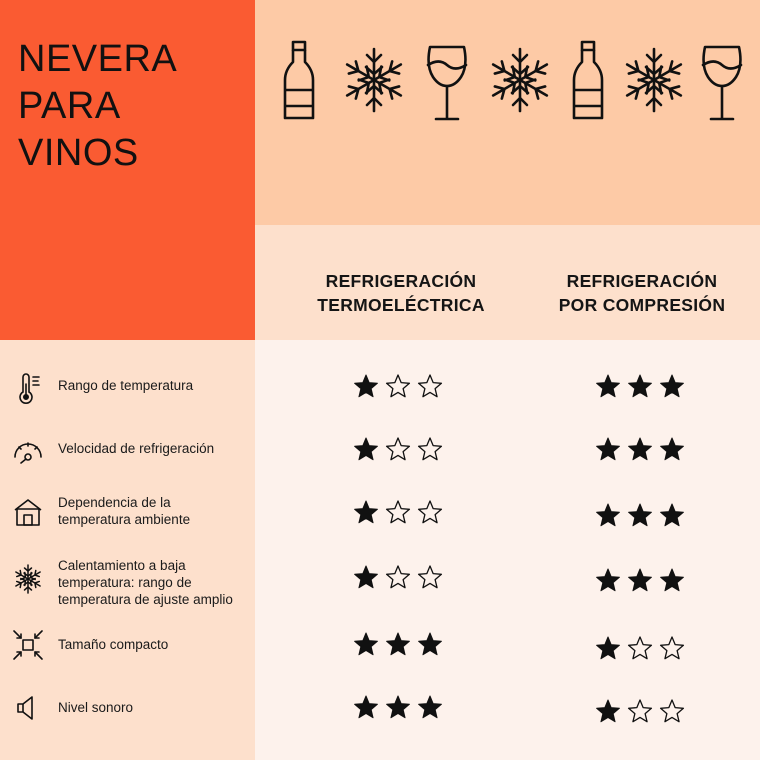  Describe the element at coordinates (642, 305) in the screenshot. I see `column-header-line: POR COMPRESIÓN` at that location.